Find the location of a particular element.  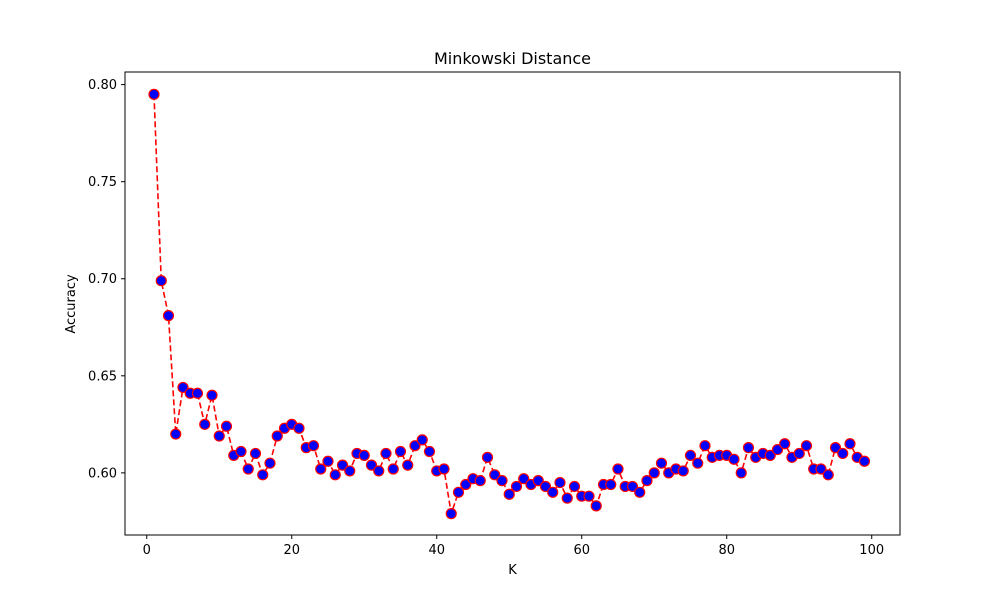

x-axis-label: K is located at coordinates (512, 570).